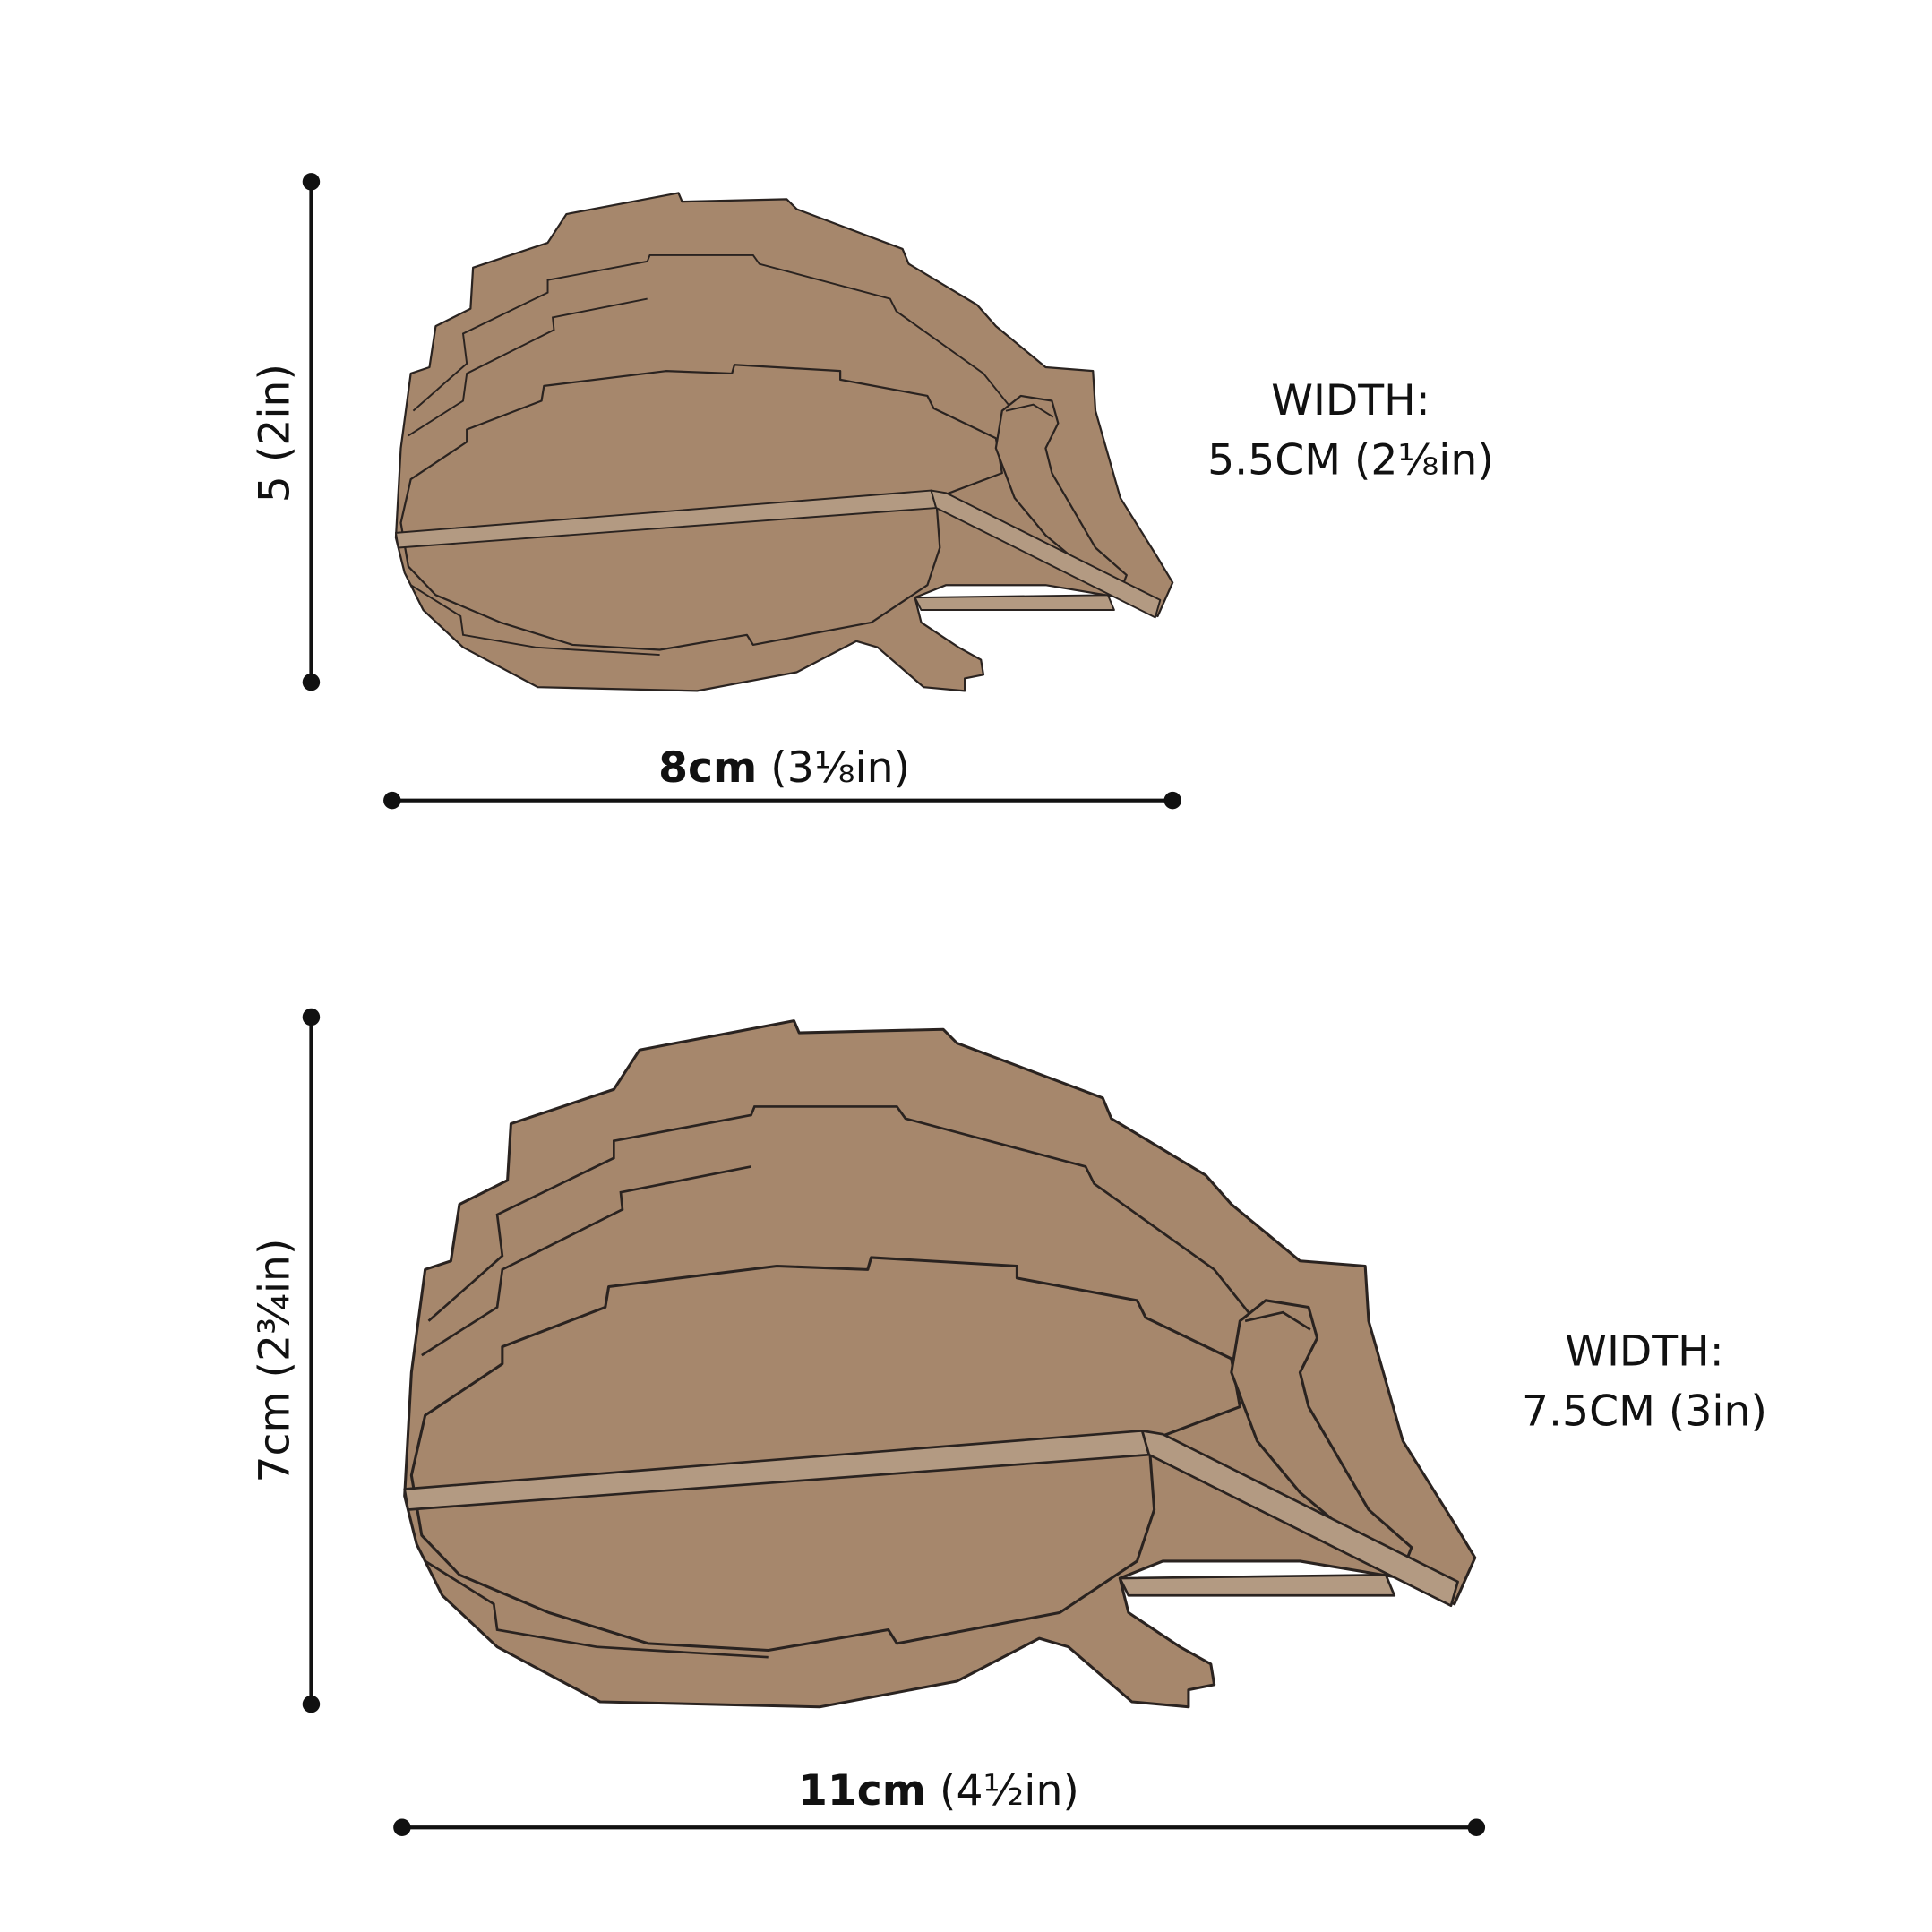  I want to click on small-width-title: WIDTH:, so click(1350, 400).